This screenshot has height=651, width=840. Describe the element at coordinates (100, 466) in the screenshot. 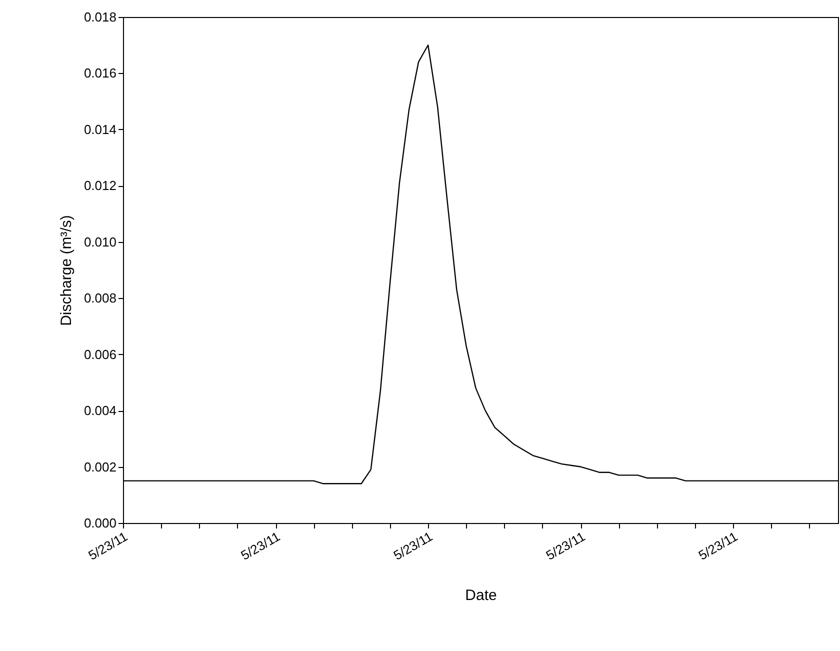

I see `y-tick-label: 0.002` at that location.